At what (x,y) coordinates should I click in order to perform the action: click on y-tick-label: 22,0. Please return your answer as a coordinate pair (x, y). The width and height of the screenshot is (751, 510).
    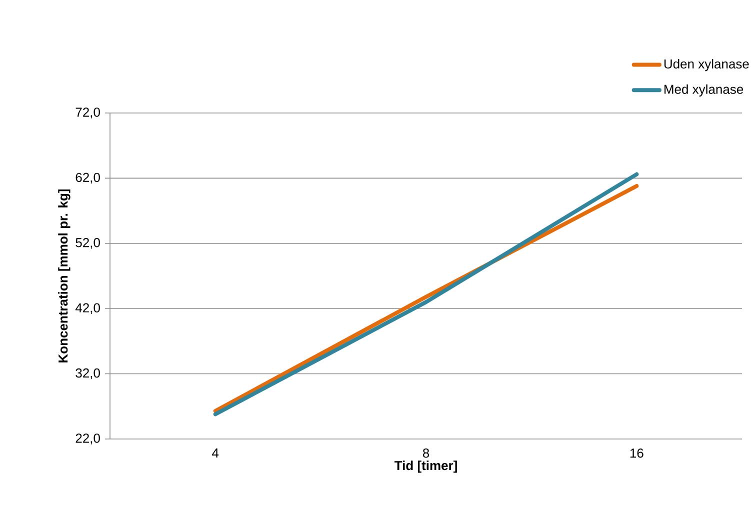
    Looking at the image, I should click on (88, 439).